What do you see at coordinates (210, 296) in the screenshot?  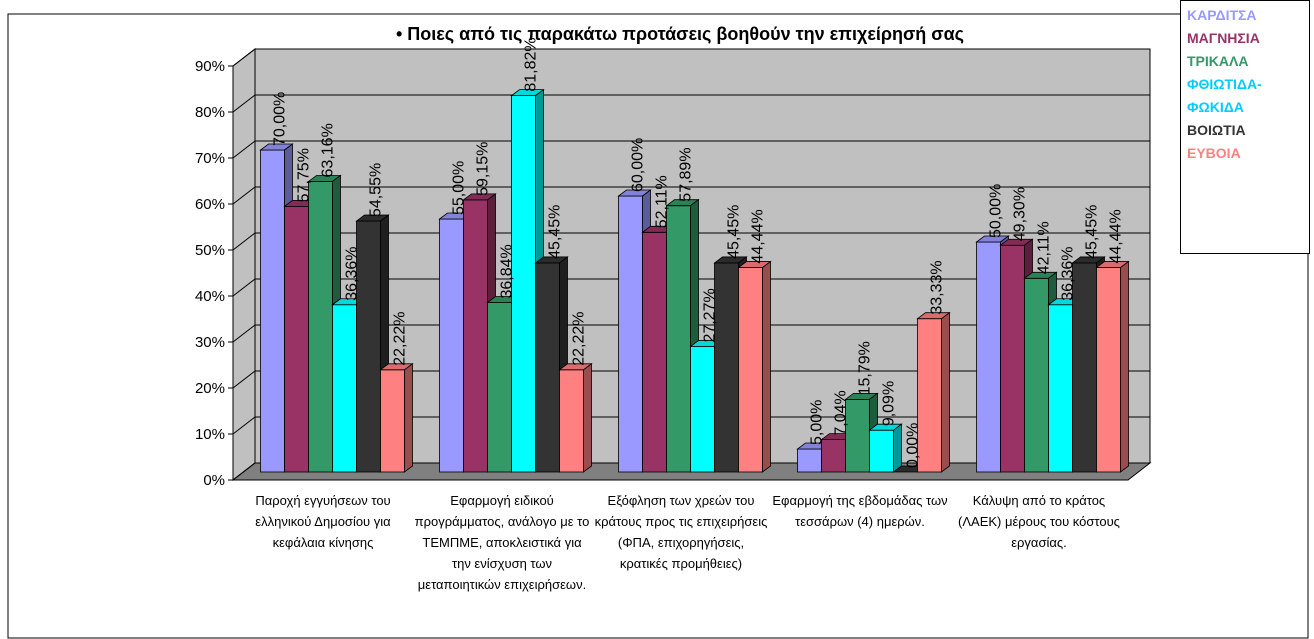 I see `y-tick-label: 40%` at bounding box center [210, 296].